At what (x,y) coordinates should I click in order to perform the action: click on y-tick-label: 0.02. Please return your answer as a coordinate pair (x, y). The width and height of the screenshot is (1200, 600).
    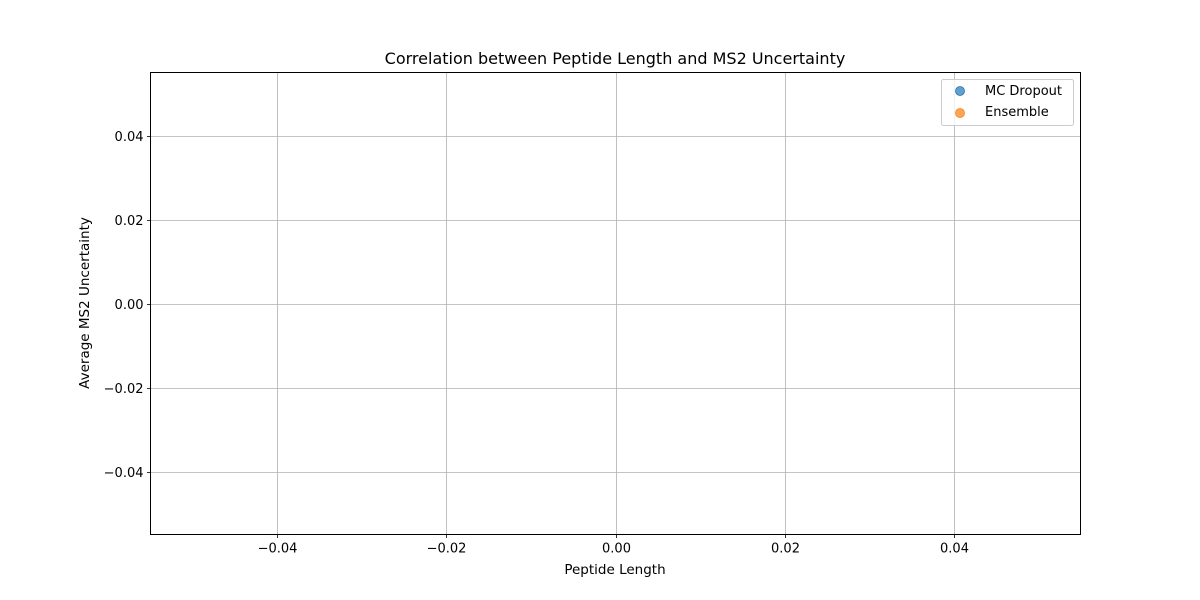
    Looking at the image, I should click on (129, 221).